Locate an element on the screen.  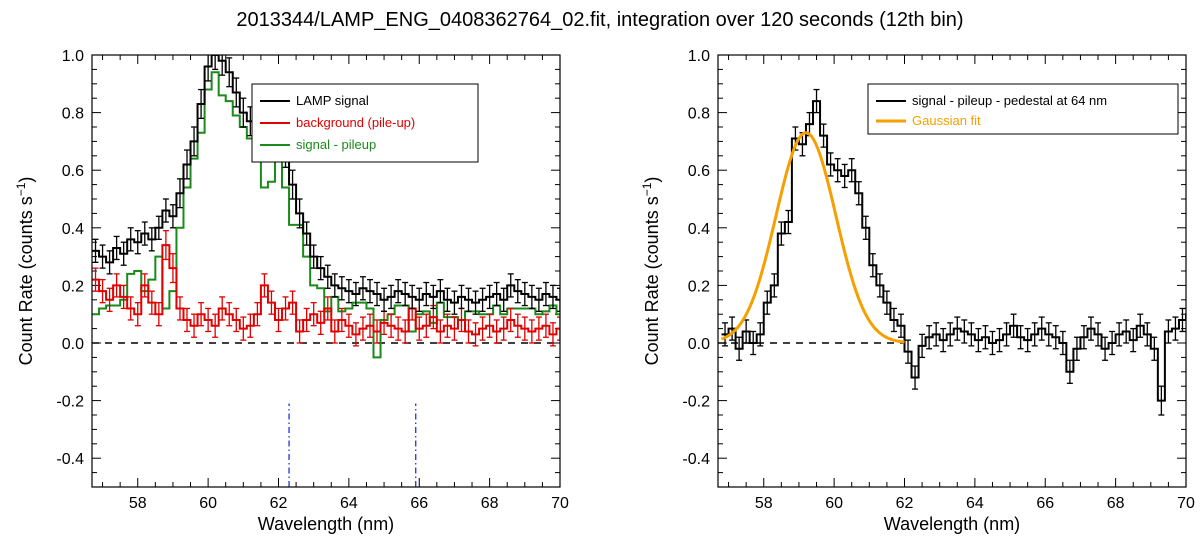
left-ytick-label: 0.4 is located at coordinates (73, 229).